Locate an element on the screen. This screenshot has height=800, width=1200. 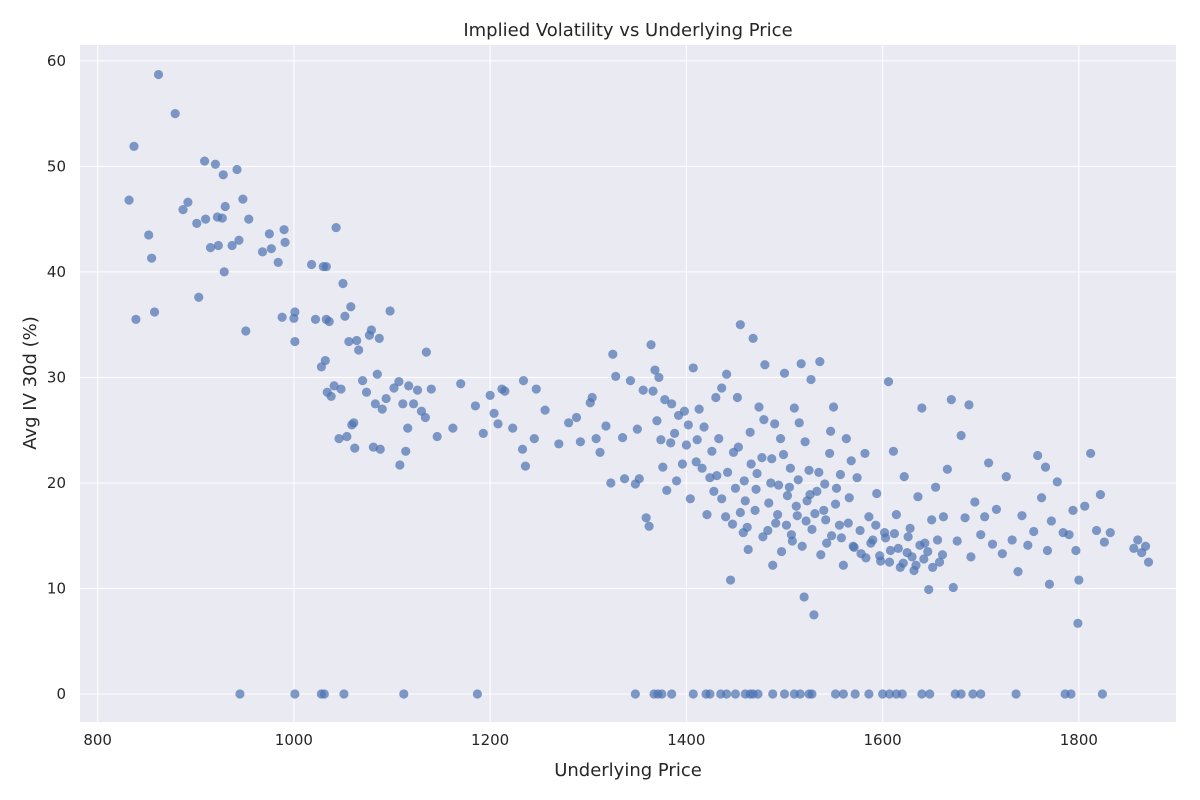
x-tick-label: 1800 is located at coordinates (1079, 740).